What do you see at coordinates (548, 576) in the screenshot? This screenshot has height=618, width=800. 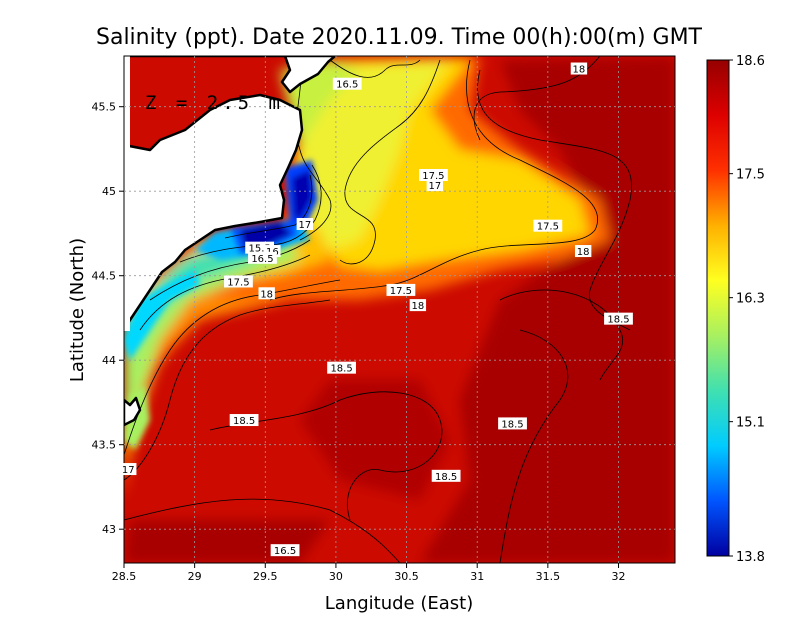 I see `x-tick-label: 31.5` at bounding box center [548, 576].